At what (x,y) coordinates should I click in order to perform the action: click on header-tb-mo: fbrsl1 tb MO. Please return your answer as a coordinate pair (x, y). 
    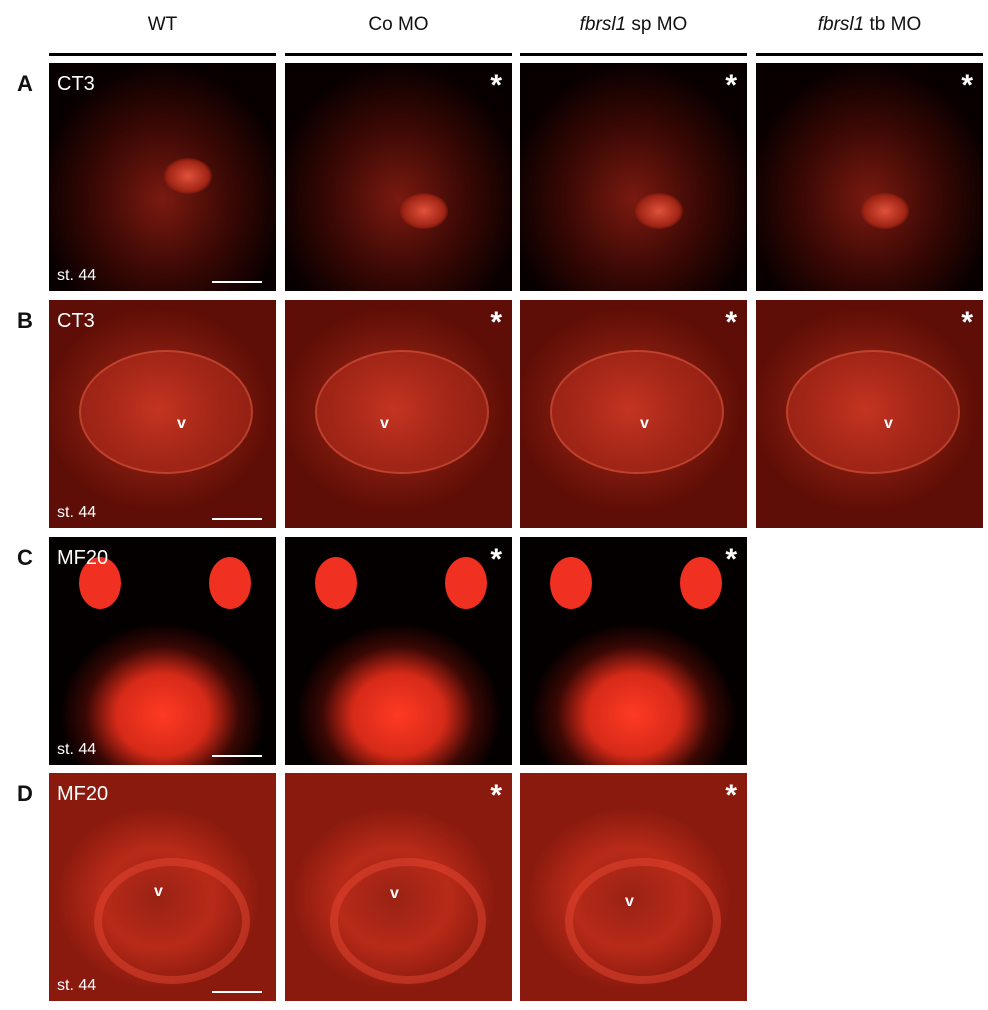
    Looking at the image, I should click on (869, 25).